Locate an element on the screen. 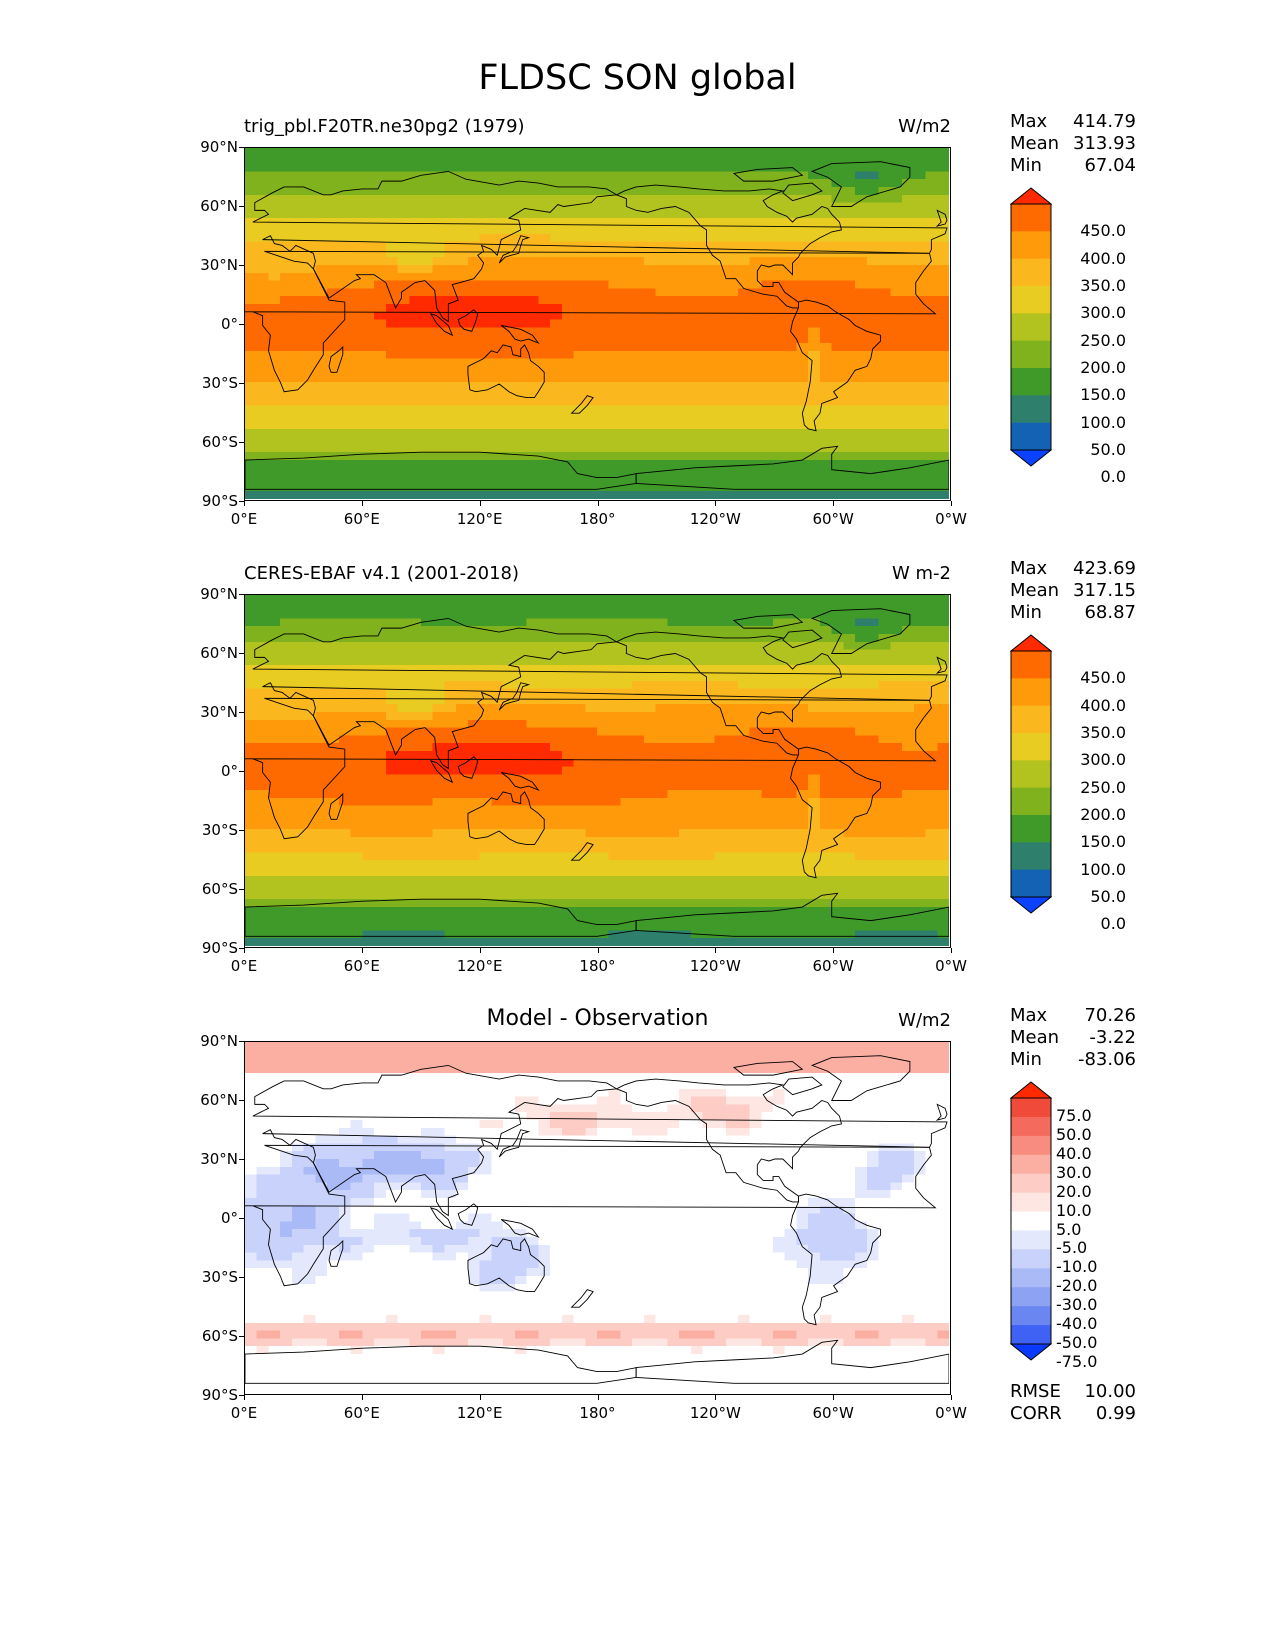  stat-value: 313.93 is located at coordinates (1104, 143).